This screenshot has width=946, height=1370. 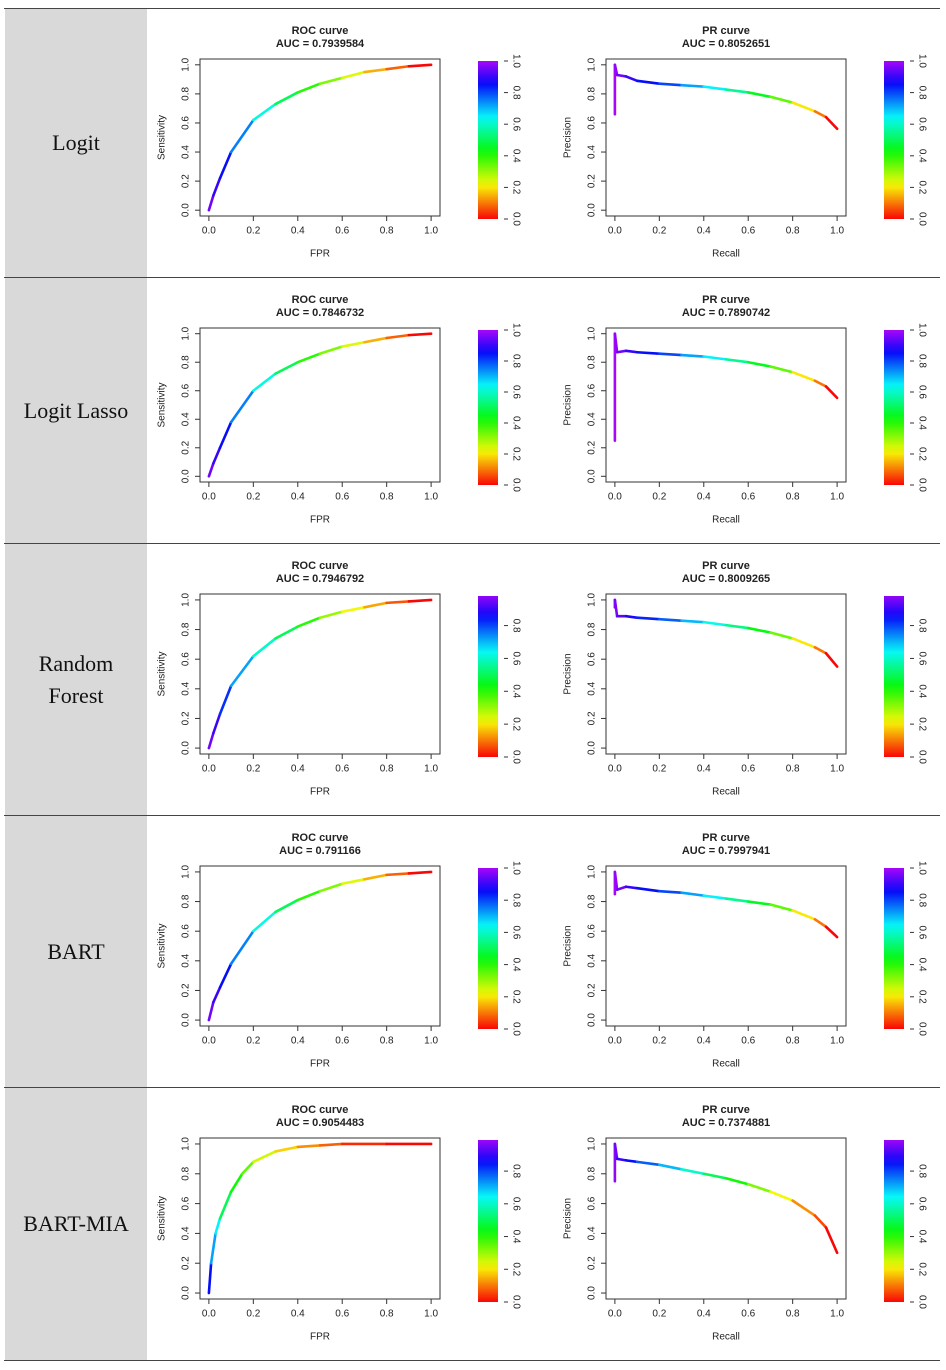 What do you see at coordinates (186, 1293) in the screenshot?
I see `y-tick-label: 0.0` at bounding box center [186, 1293].